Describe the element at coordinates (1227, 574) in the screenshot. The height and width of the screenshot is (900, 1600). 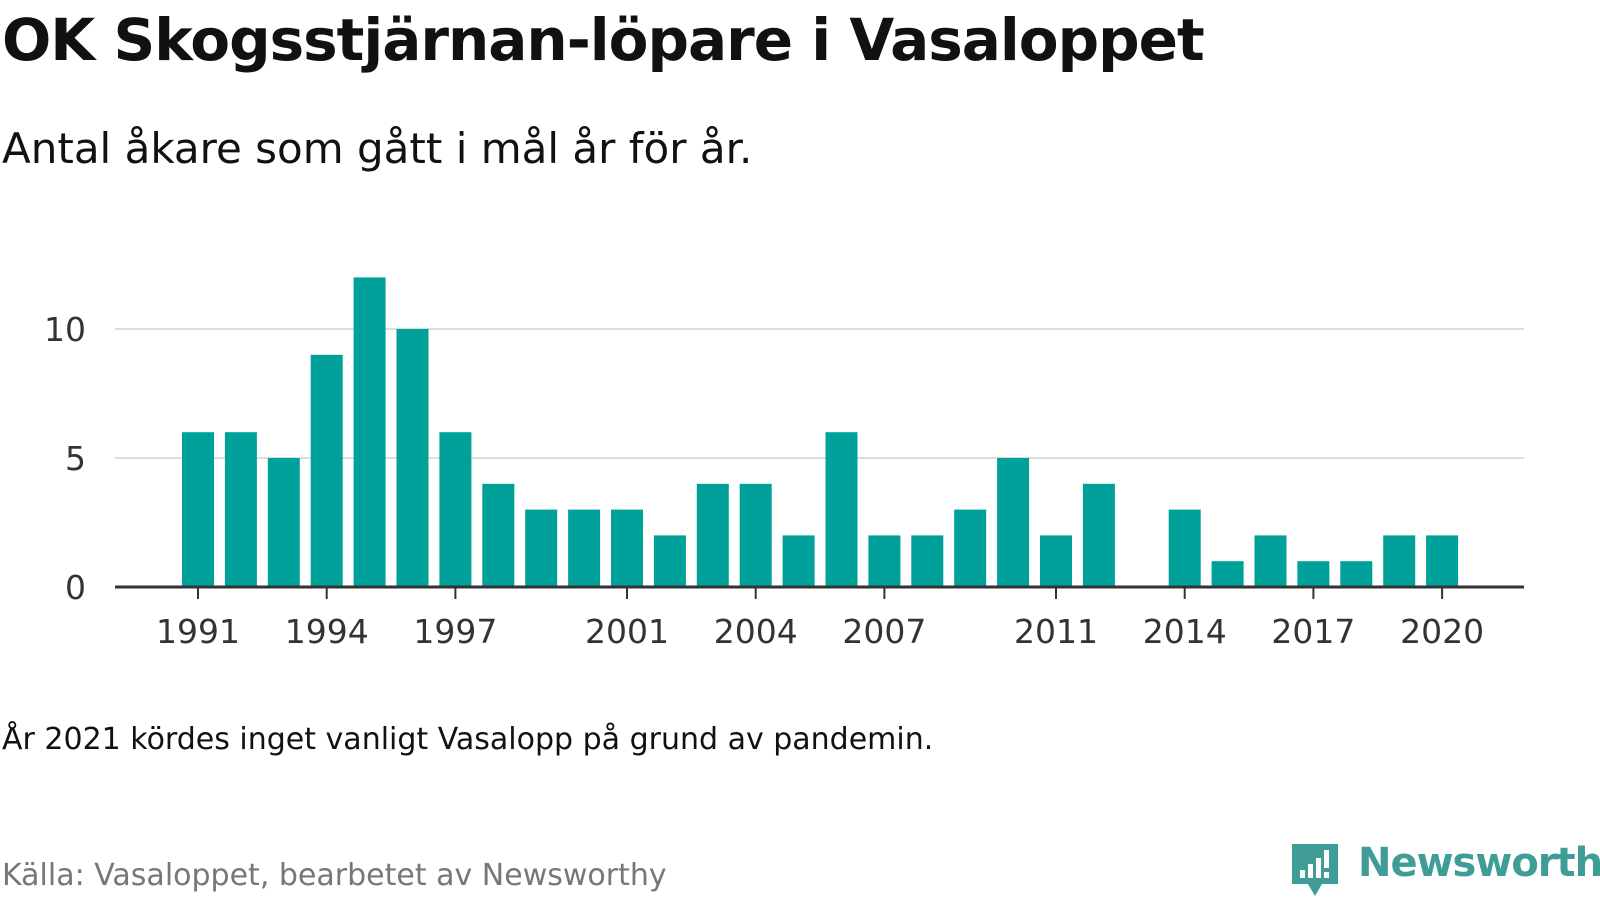
I see `bar-2015` at that location.